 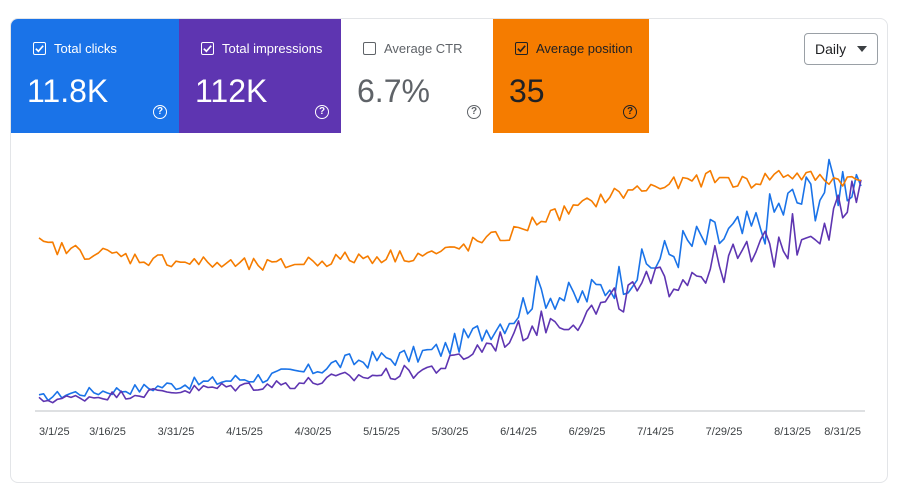 I want to click on card-header: Total clicks, so click(x=75, y=48).